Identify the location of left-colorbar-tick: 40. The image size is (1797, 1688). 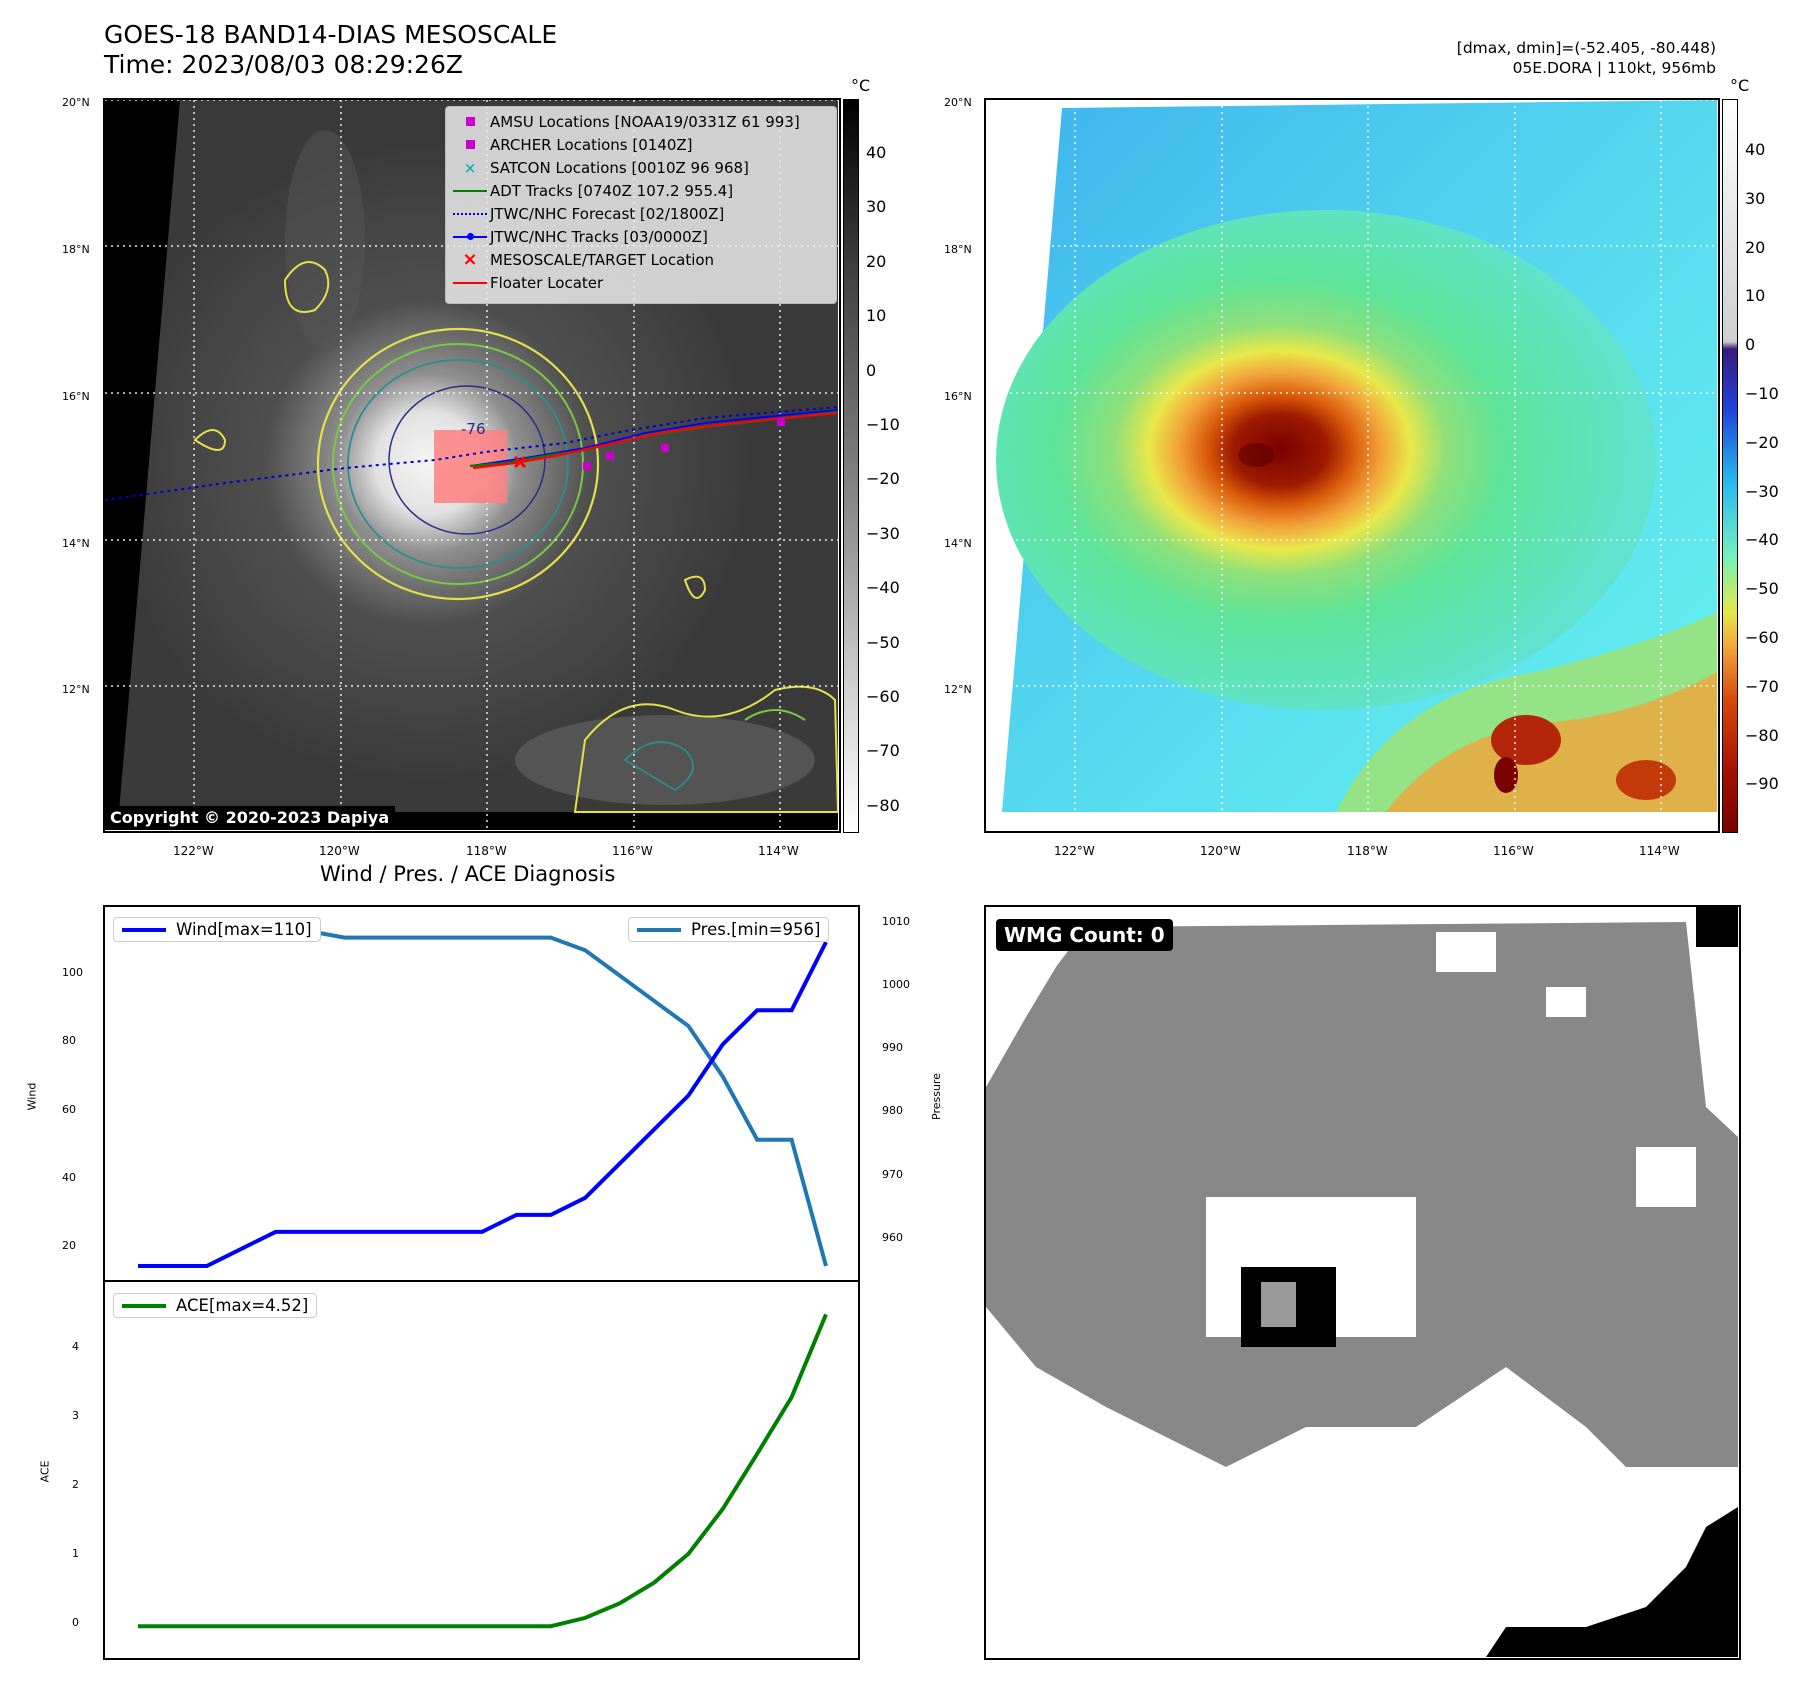
(876, 152).